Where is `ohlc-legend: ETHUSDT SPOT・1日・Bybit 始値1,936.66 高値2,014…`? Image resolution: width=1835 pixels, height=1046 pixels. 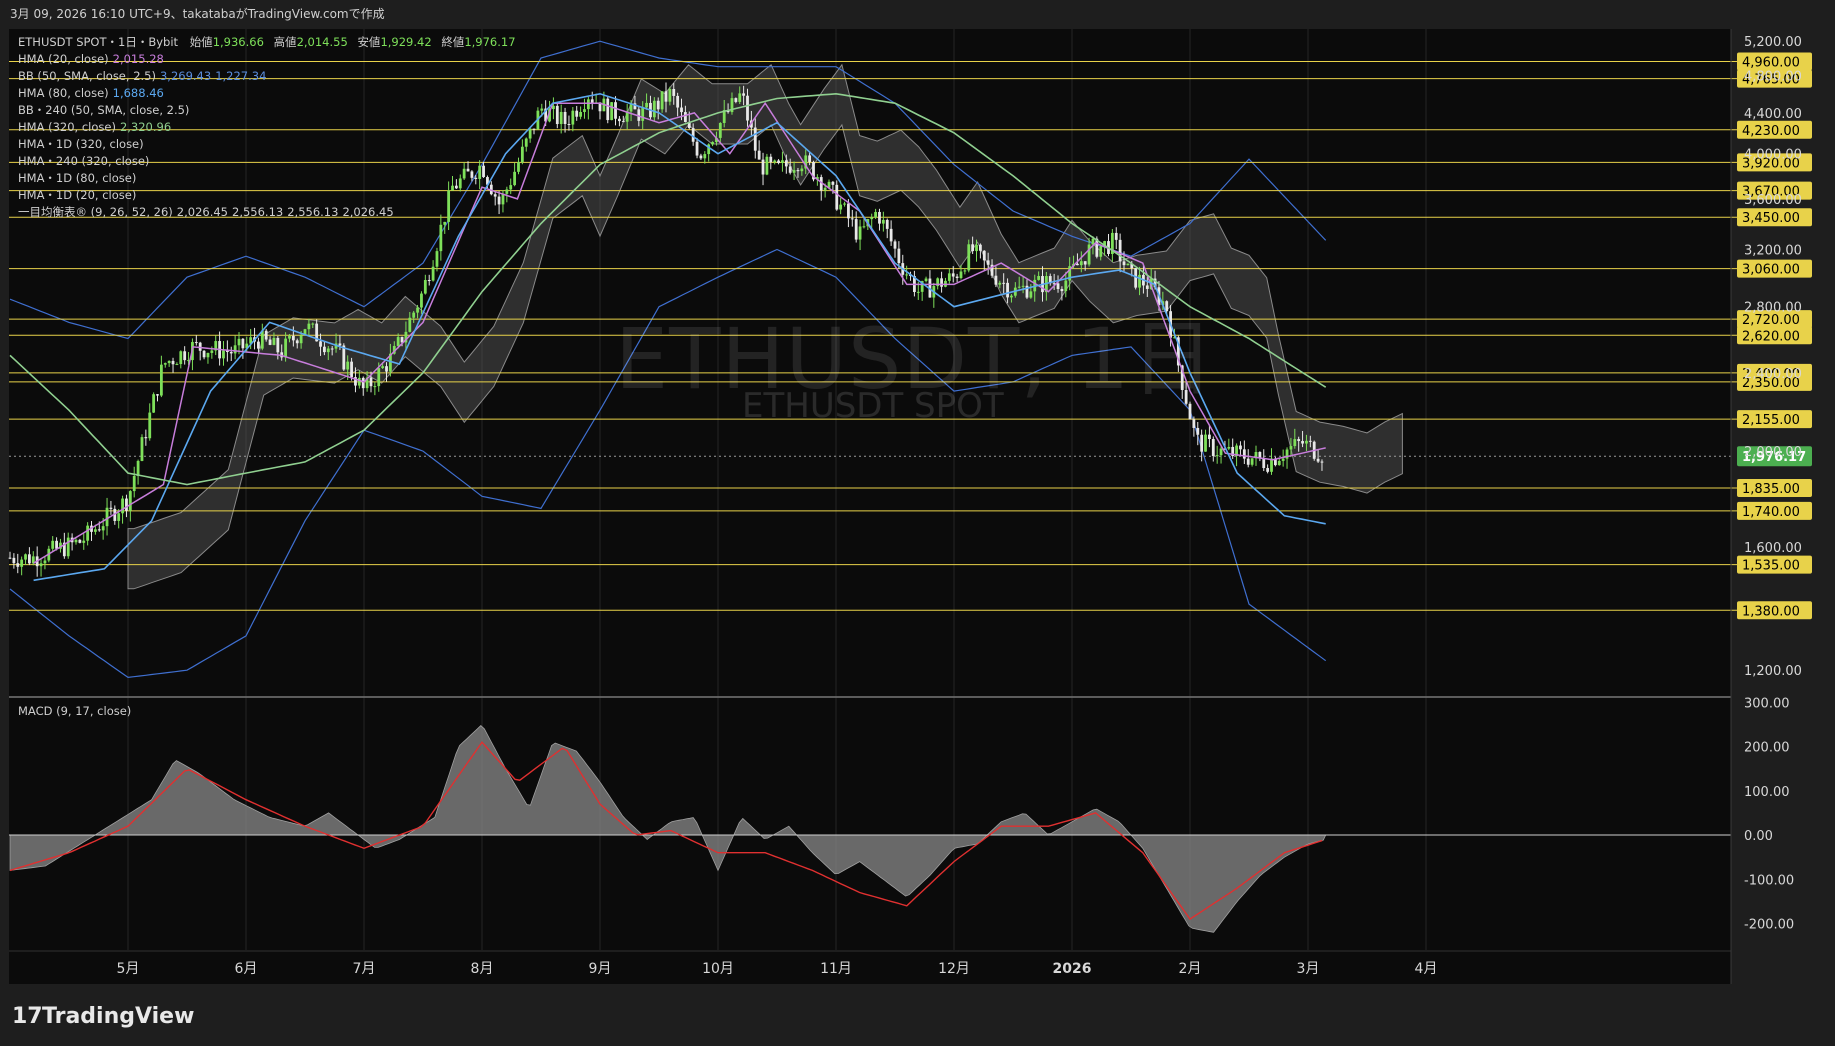 ohlc-legend: ETHUSDT SPOT・1日・Bybit 始値1,936.66 高値2,014… is located at coordinates (267, 42).